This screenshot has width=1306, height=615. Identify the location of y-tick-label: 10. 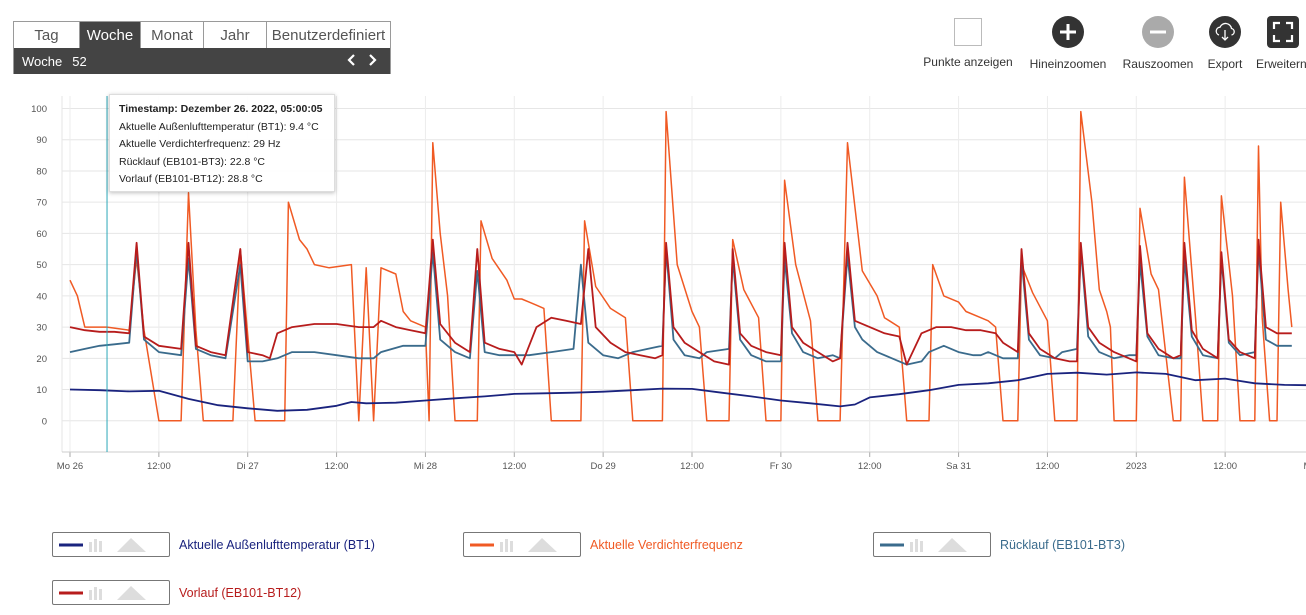
(41, 390).